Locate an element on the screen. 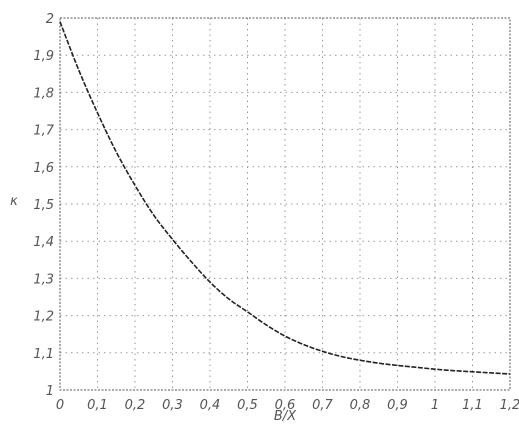 Image resolution: width=519 pixels, height=434 pixels. x-tick-label: 1 is located at coordinates (435, 405).